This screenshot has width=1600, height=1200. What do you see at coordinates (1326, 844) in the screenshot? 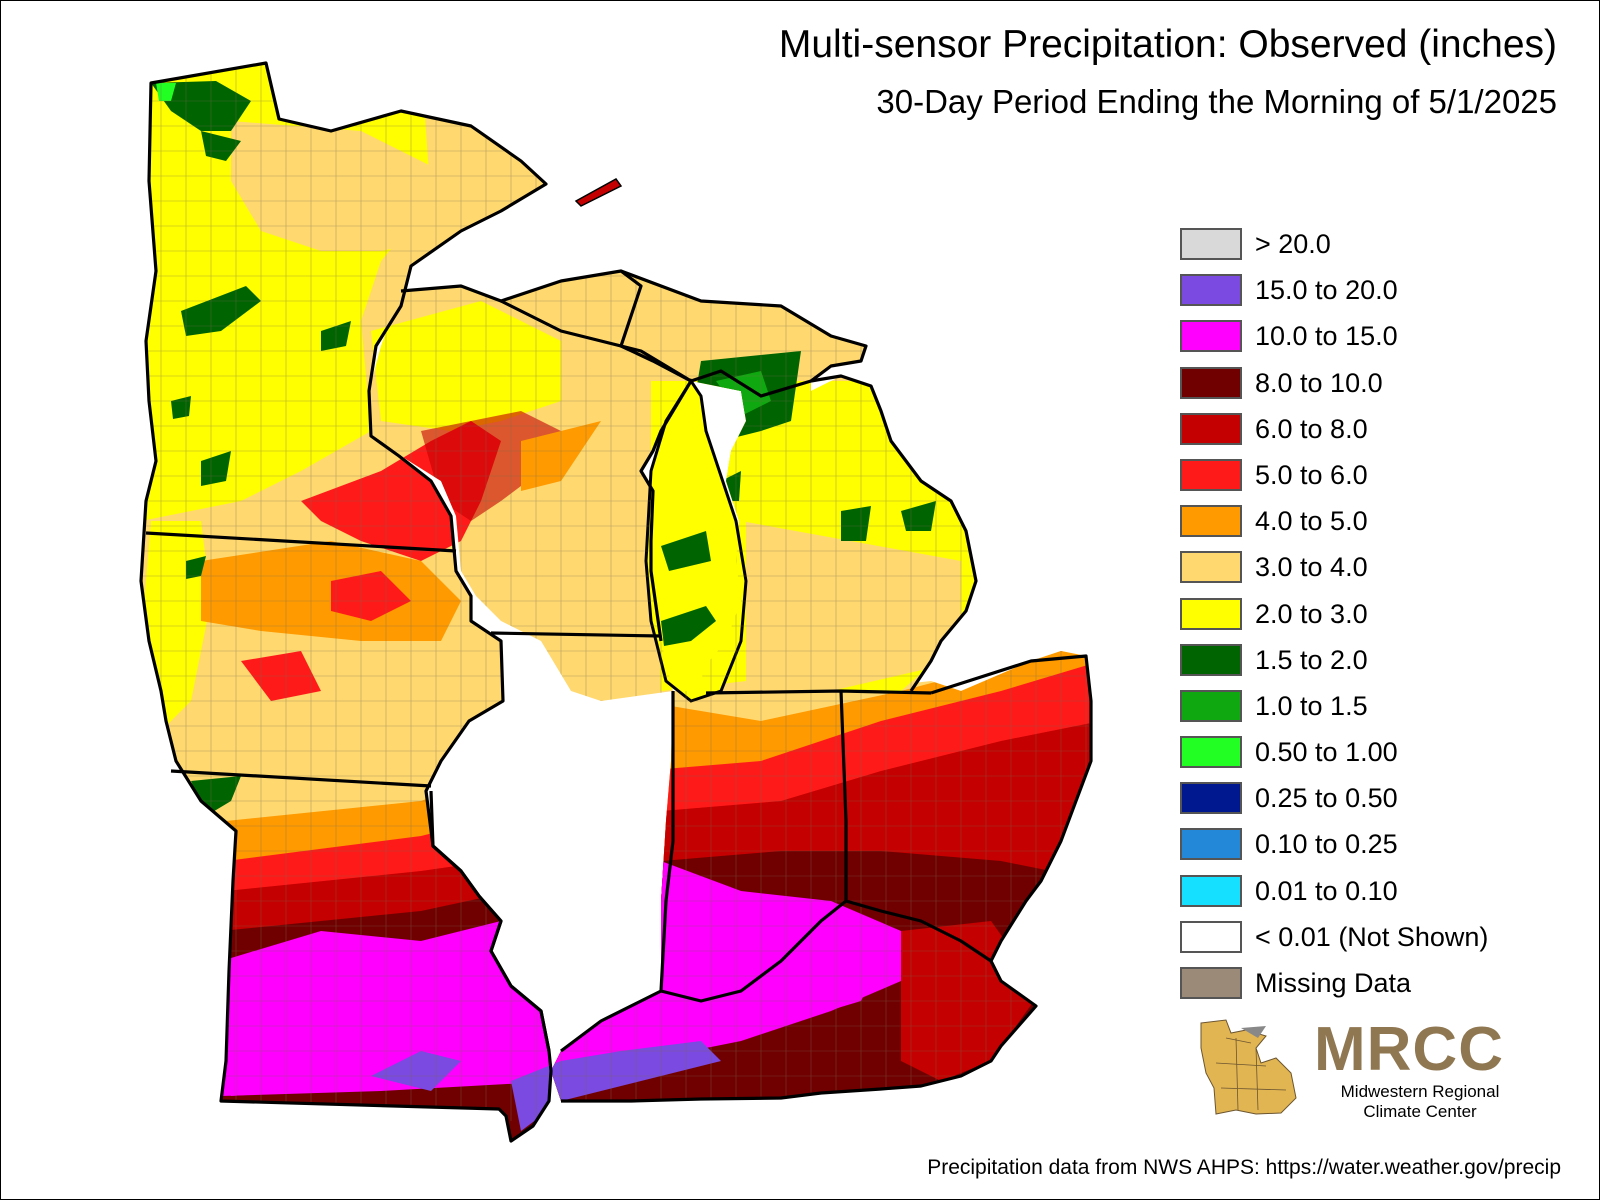
I see `legend-label: 0.10 to 0.25` at bounding box center [1326, 844].